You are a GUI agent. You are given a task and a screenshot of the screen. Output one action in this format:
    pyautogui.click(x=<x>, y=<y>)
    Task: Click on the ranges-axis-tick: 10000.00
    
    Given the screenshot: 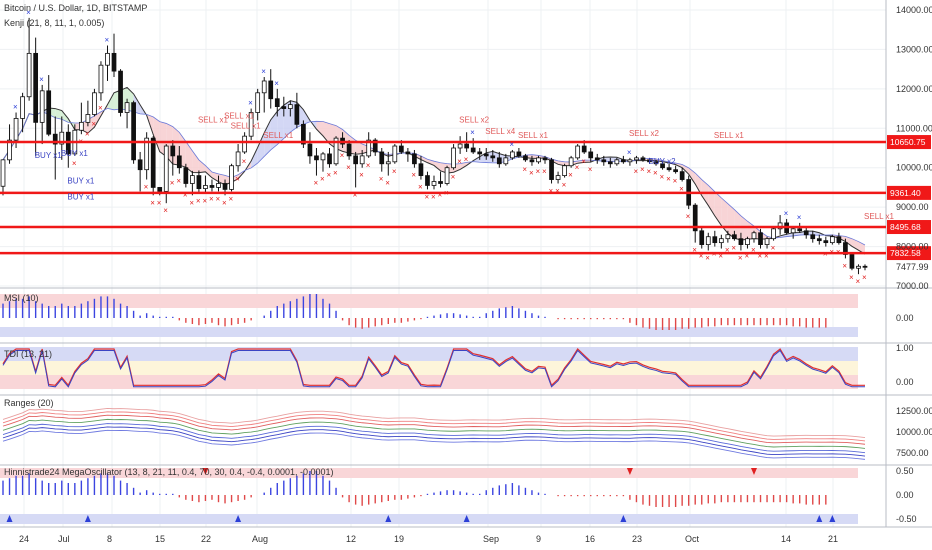 What is the action you would take?
    pyautogui.click(x=914, y=432)
    